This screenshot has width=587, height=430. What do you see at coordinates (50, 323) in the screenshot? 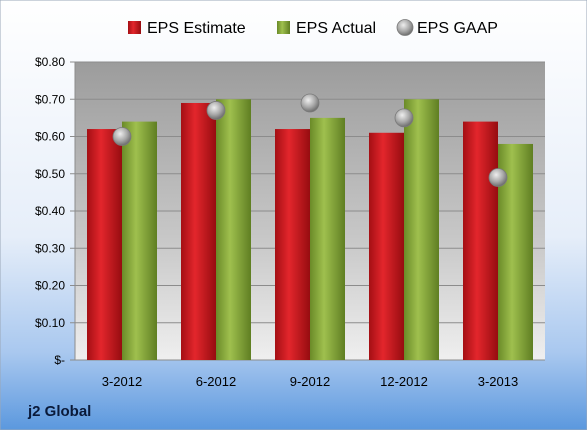
I see `y-tick-label: $0.10` at bounding box center [50, 323].